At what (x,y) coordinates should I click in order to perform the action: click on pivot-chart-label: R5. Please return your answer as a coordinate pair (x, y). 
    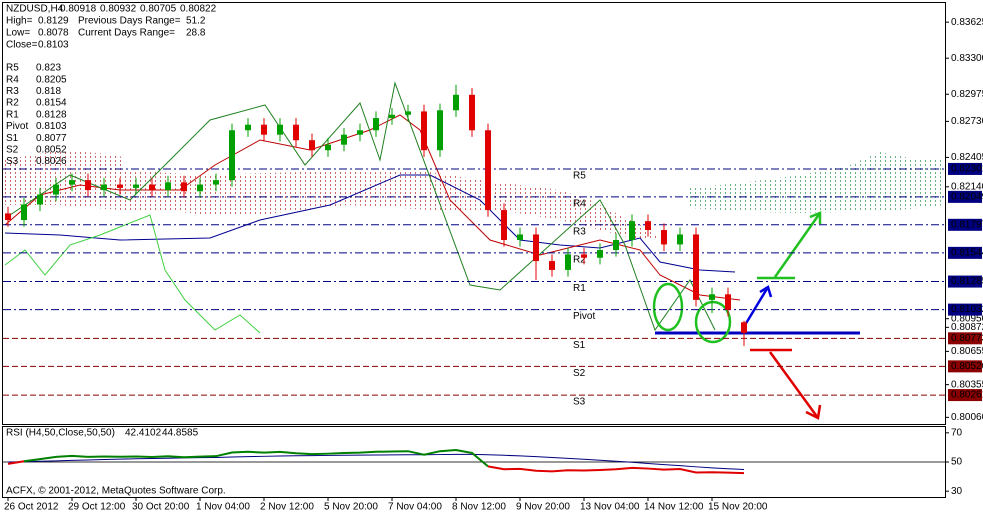
    Looking at the image, I should click on (579, 176).